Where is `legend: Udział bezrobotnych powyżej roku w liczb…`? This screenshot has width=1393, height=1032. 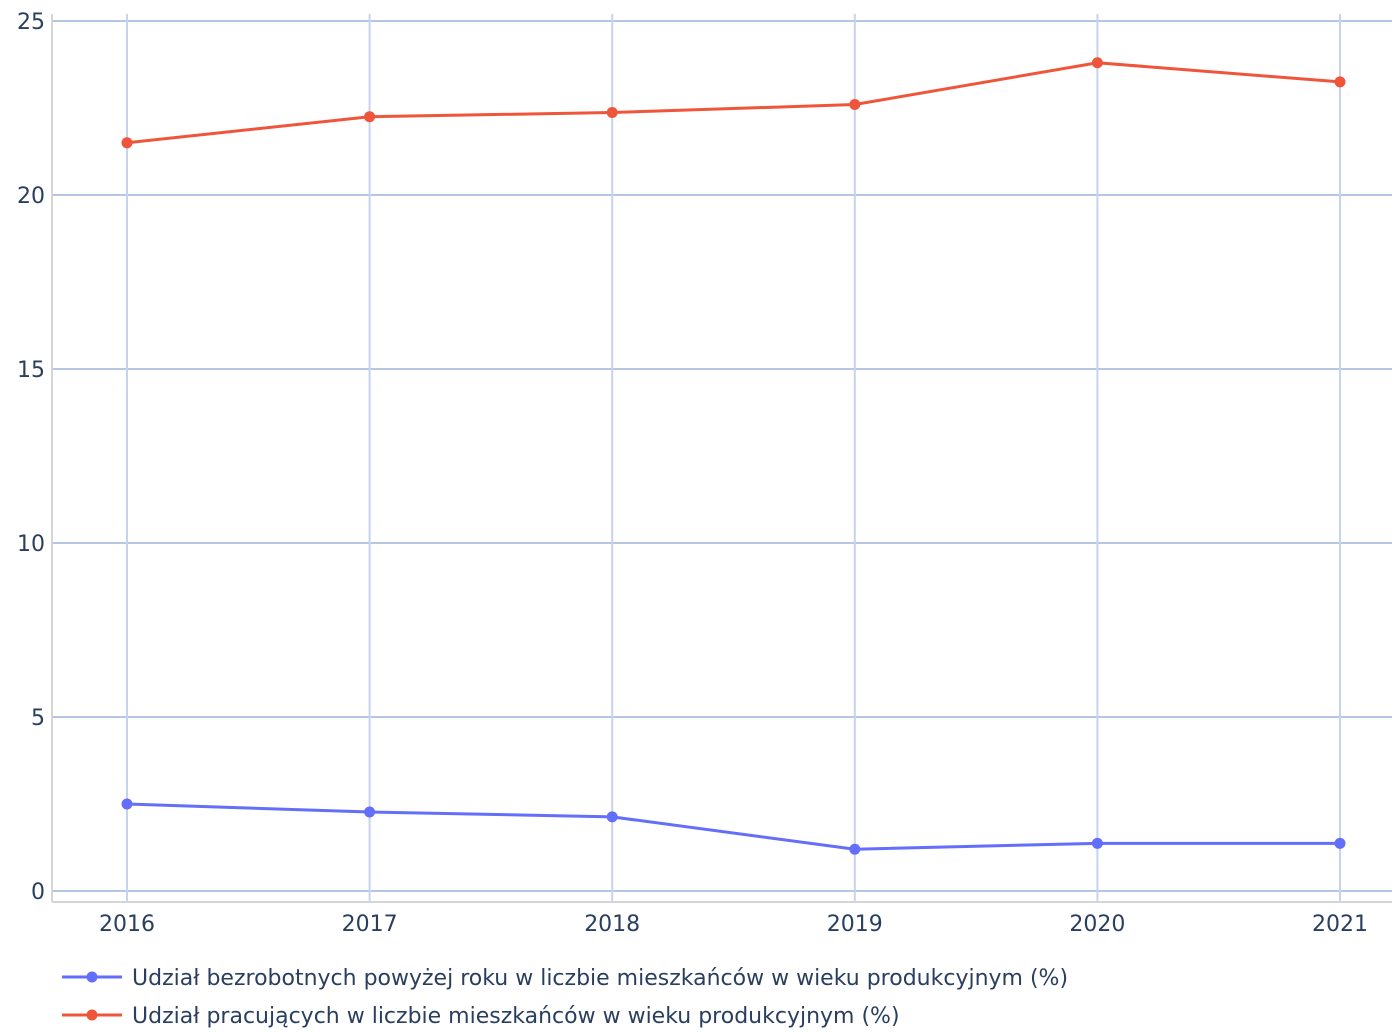
legend: Udział bezrobotnych powyżej roku w liczb… is located at coordinates (565, 997).